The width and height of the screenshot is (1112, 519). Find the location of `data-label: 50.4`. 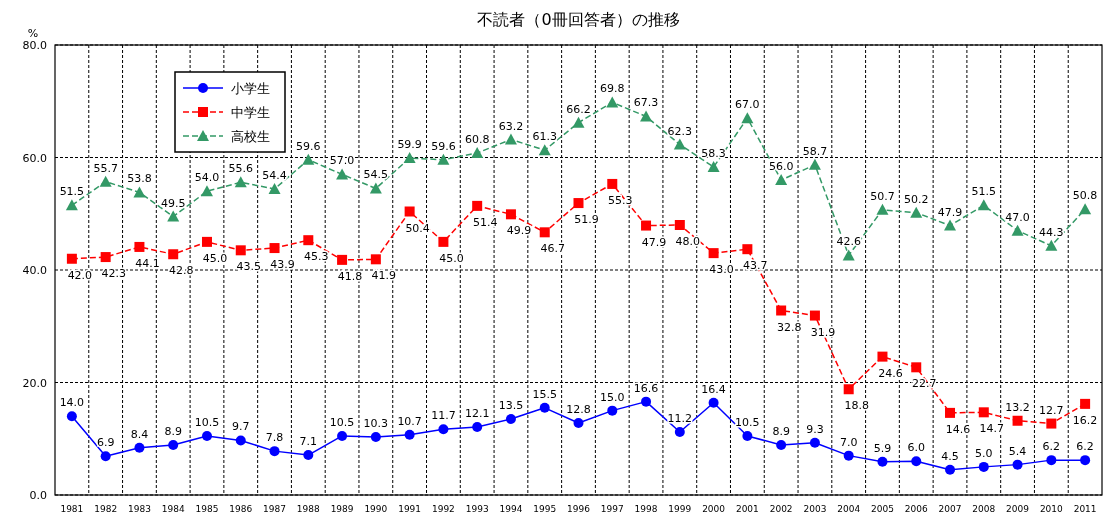

data-label: 50.4 is located at coordinates (417, 228).